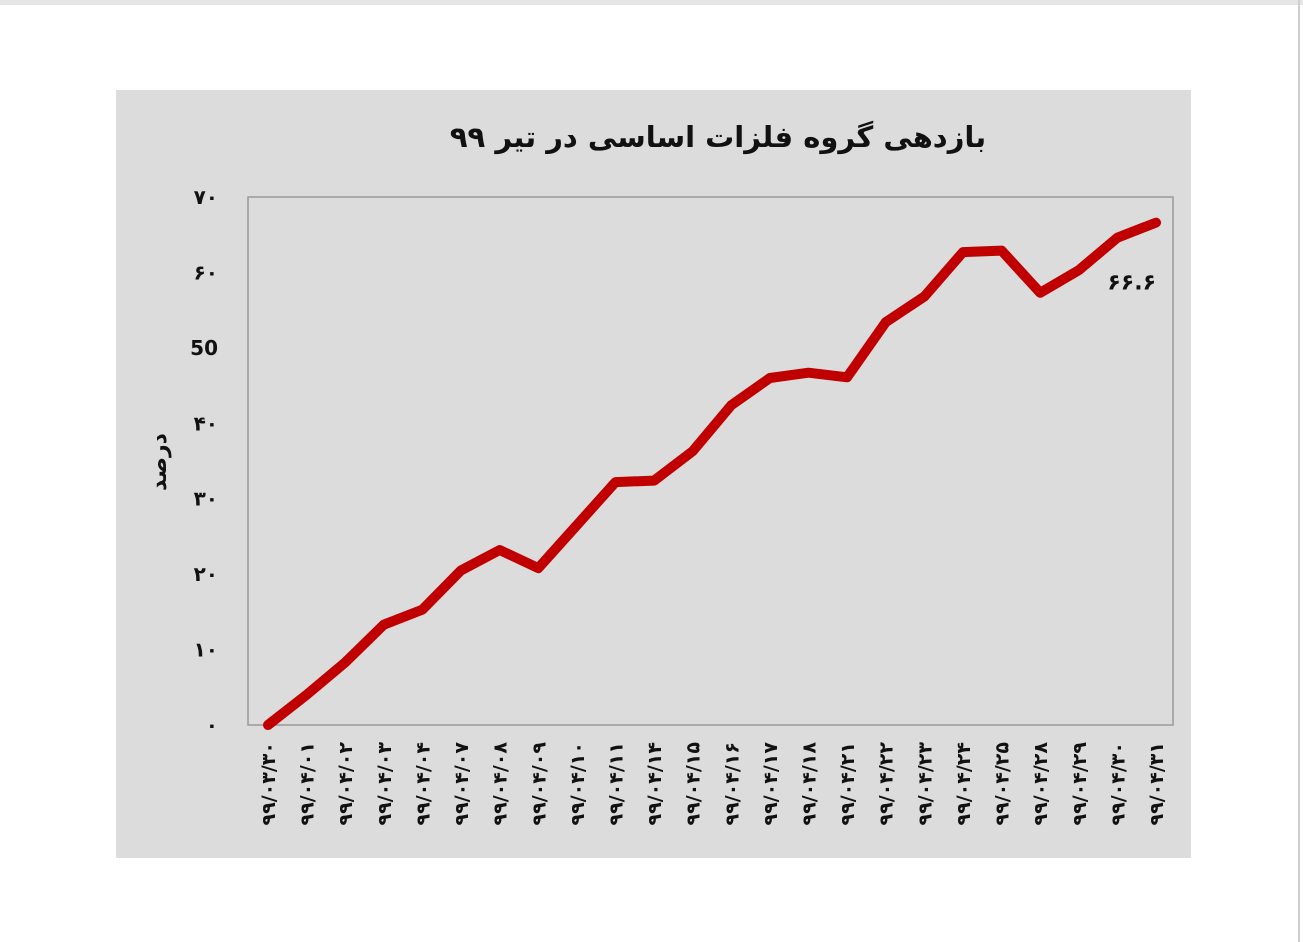  I want to click on y-tick-label: ۱۰, so click(206, 650).